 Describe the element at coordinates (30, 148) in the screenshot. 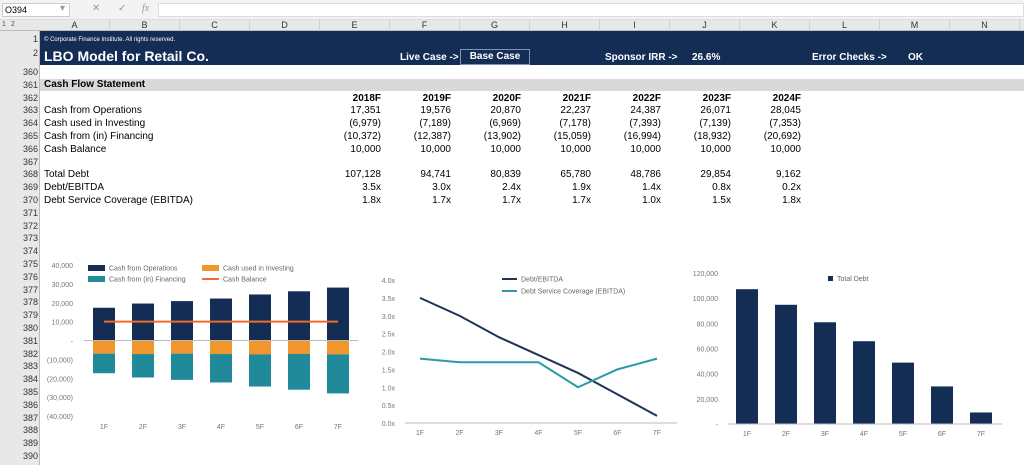

I see `row-number: 366` at that location.